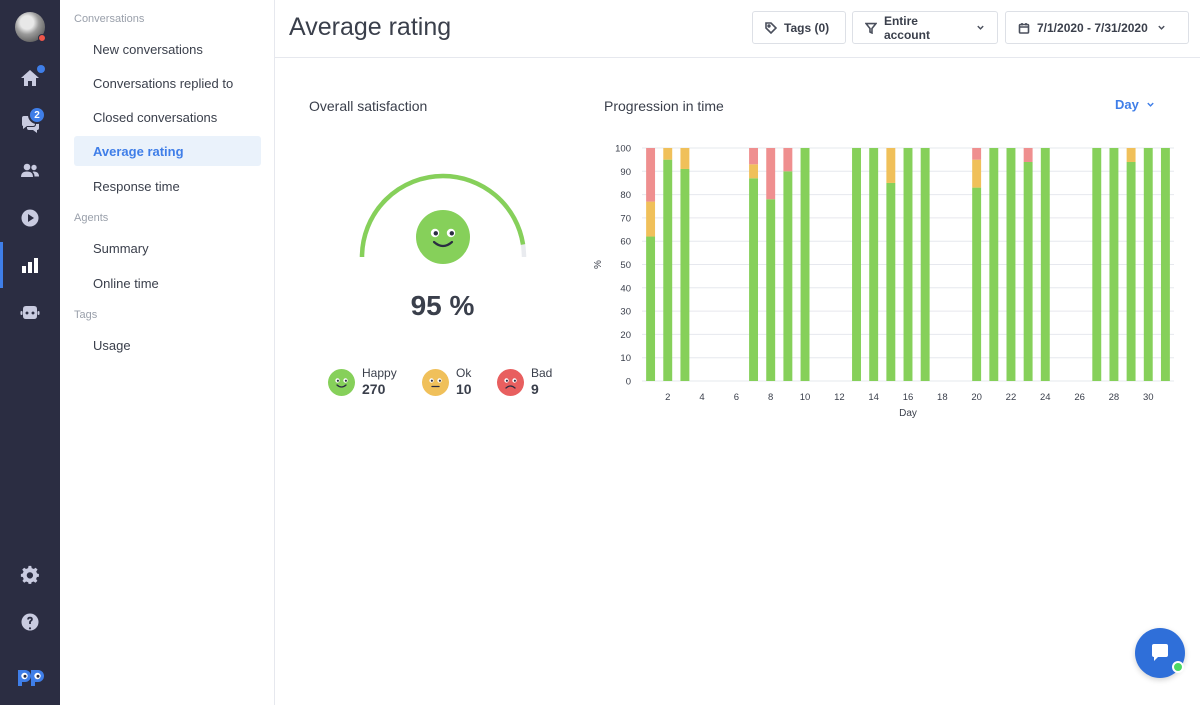 Image resolution: width=1200 pixels, height=705 pixels. Describe the element at coordinates (873, 397) in the screenshot. I see `x-tick-label: 14` at that location.